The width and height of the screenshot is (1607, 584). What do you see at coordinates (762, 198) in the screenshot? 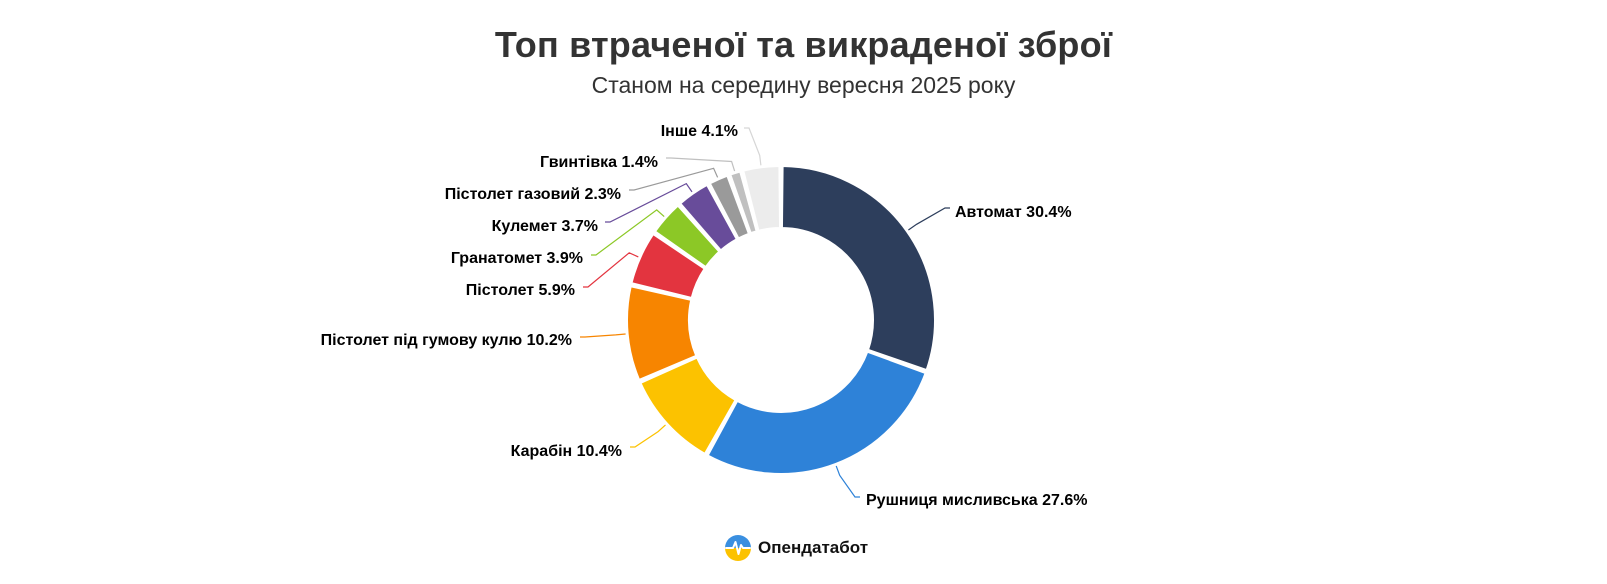
I see `slice-інше` at bounding box center [762, 198].